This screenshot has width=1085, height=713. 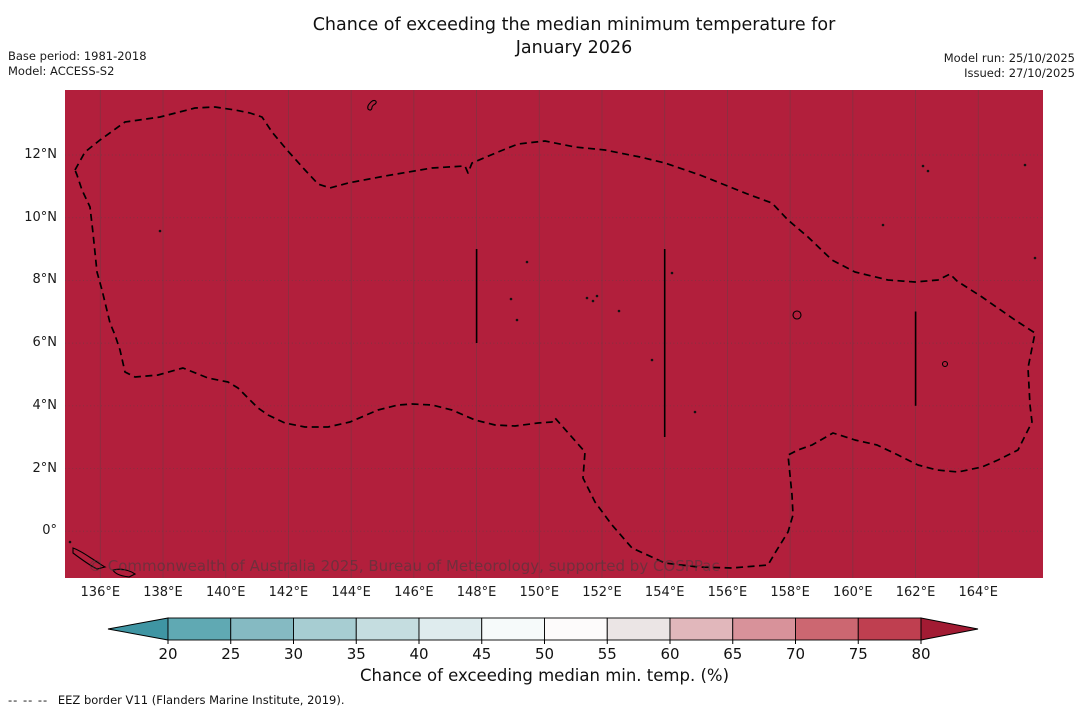 I want to click on colorbar-tick-label: 40, so click(x=418, y=654).